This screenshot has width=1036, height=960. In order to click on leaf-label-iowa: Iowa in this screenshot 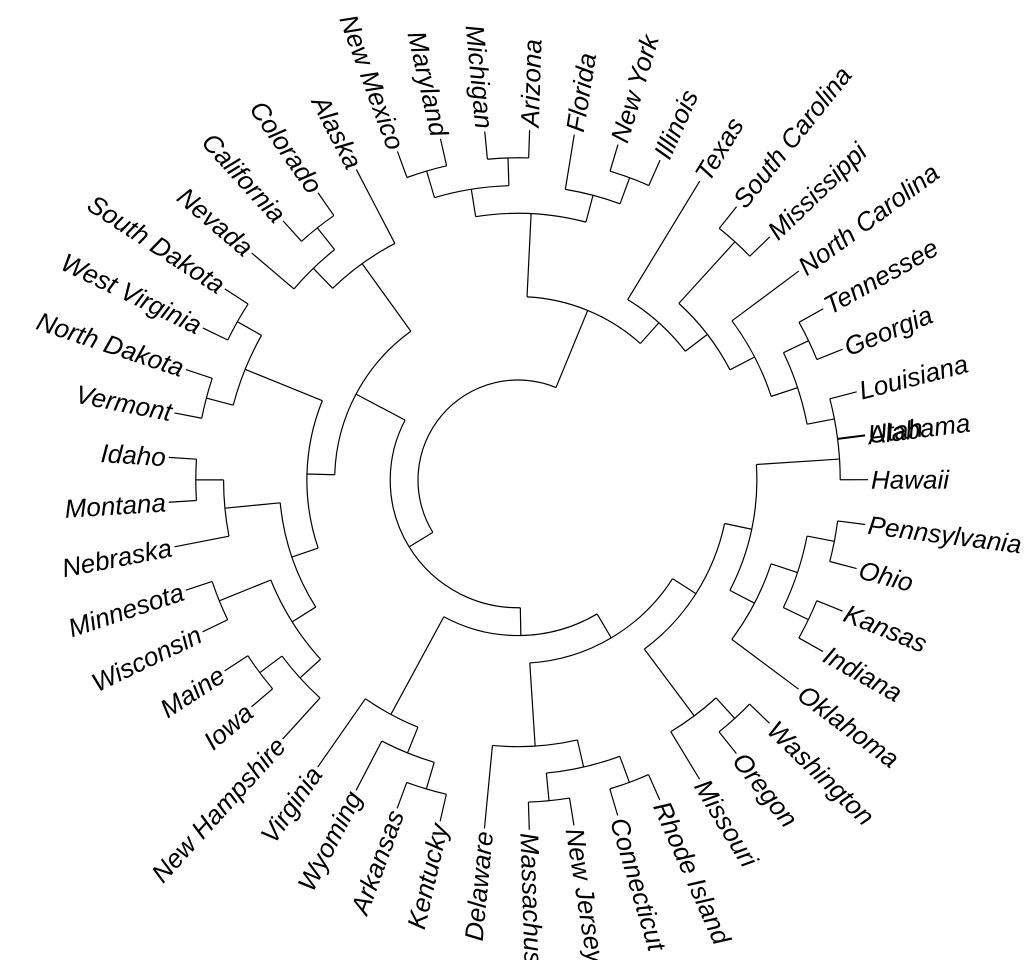, I will do `click(228, 726)`.